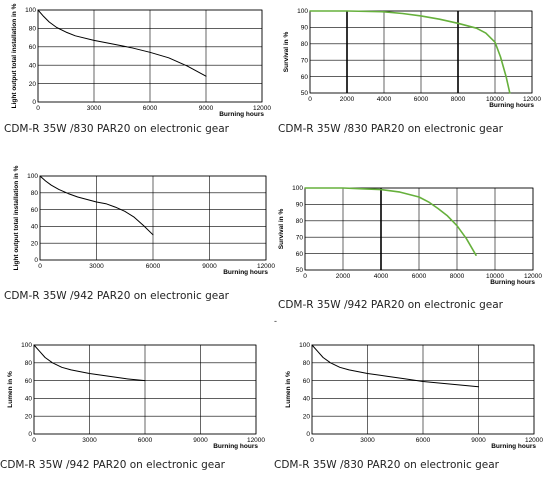 This screenshot has width=550, height=478. Describe the element at coordinates (390, 129) in the screenshot. I see `caption-chart-2: CDM-R 35W /830 PAR20 on electronic gear` at that location.